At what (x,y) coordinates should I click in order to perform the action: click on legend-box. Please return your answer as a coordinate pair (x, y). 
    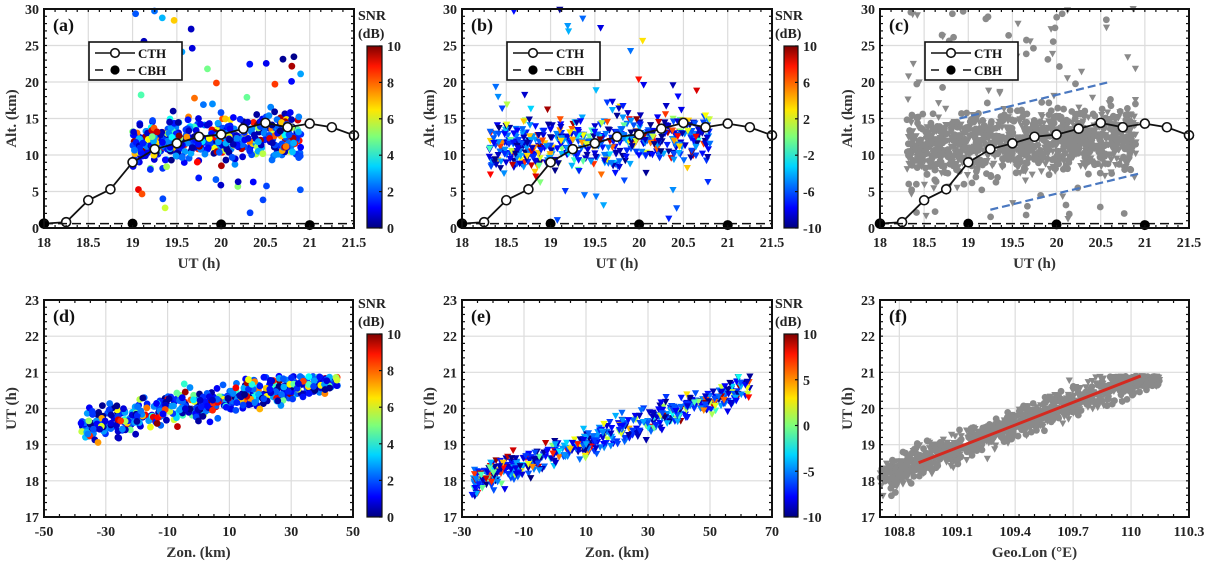
    Looking at the image, I should click on (135, 61).